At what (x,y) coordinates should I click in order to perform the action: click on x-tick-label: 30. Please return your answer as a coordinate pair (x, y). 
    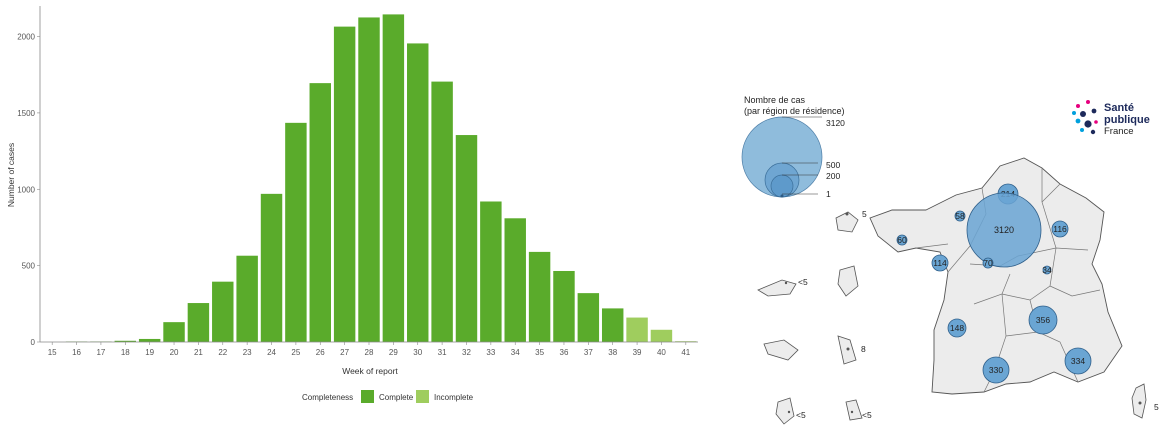
    Looking at the image, I should click on (417, 352).